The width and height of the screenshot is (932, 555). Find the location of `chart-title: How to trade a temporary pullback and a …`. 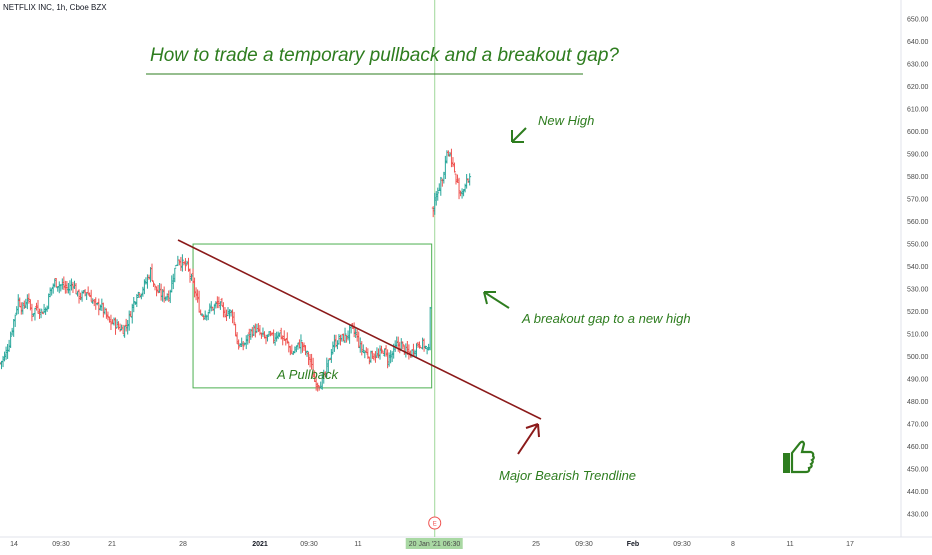

chart-title: How to trade a temporary pullback and a … is located at coordinates (384, 55).